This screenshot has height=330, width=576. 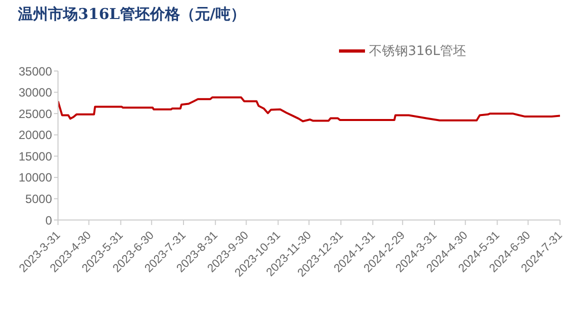 I want to click on y-tick-label: 5000, so click(x=38, y=199).